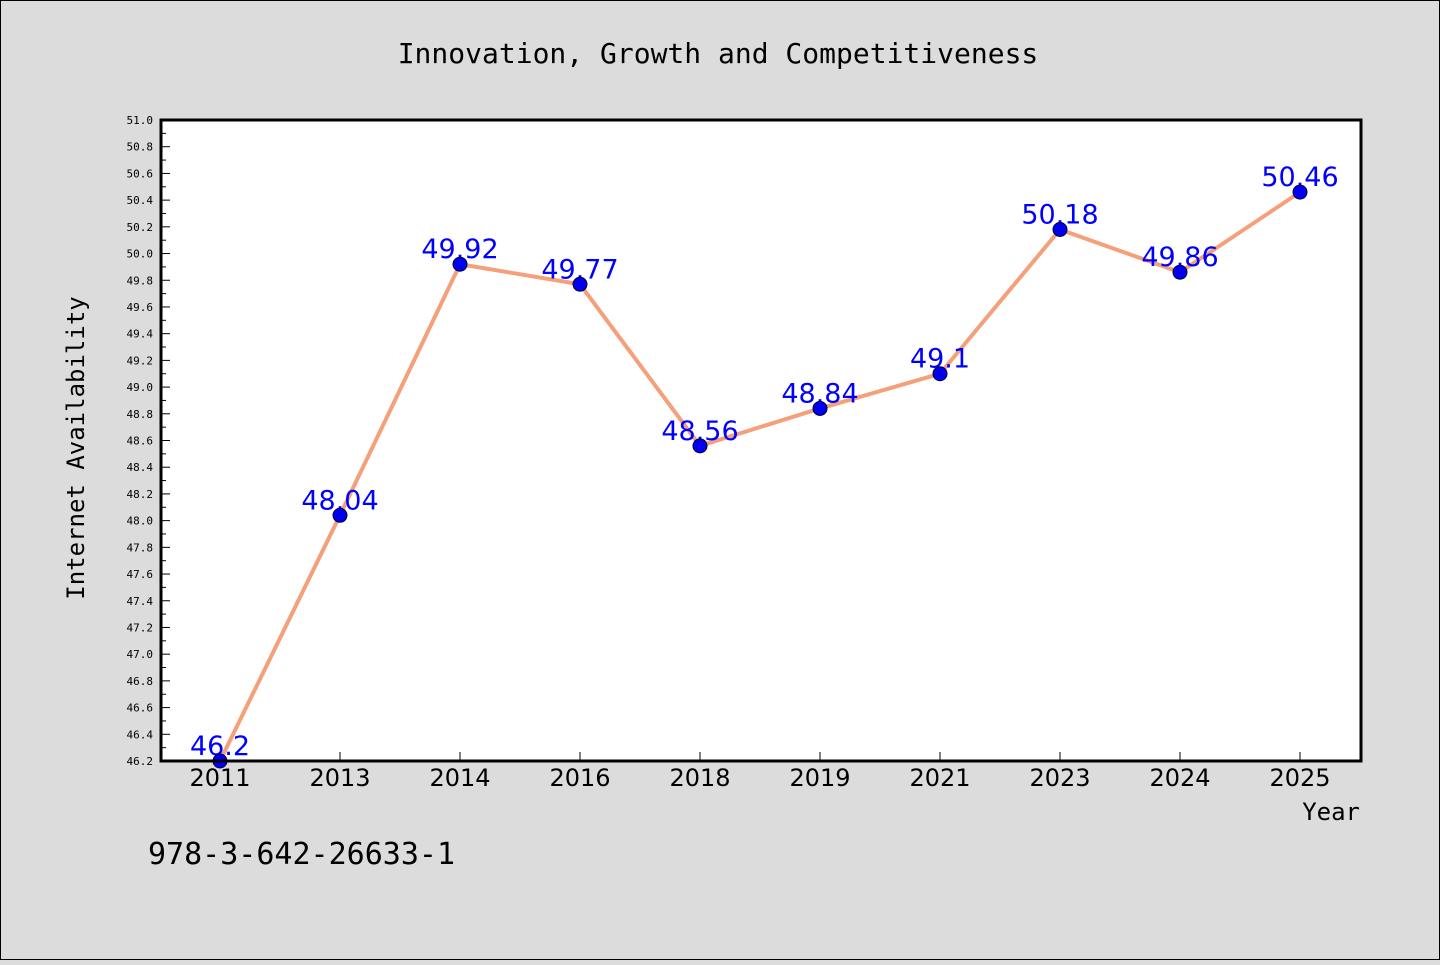  Describe the element at coordinates (760, 772) in the screenshot. I see `x-axis: 2011 2013 2014 2016 2018 2019 2021 2023 2024 2025` at that location.